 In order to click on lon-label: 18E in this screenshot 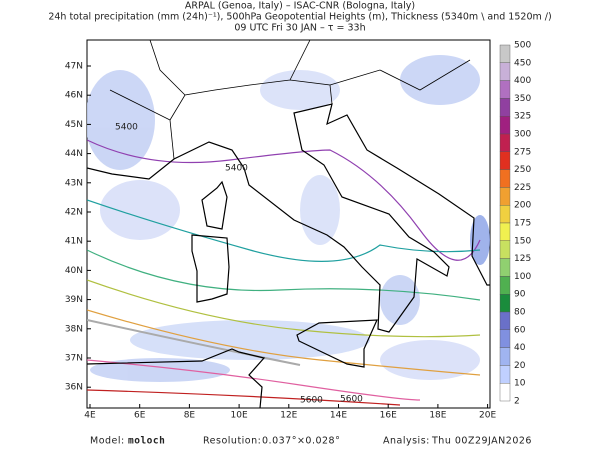, I will do `click(437, 416)`.